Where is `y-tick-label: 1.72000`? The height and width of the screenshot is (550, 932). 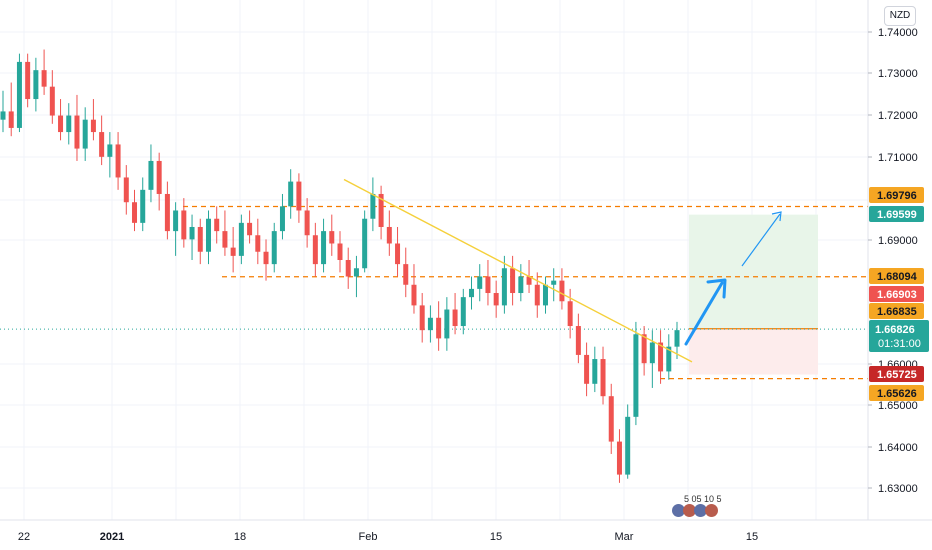
y-tick-label: 1.72000 is located at coordinates (898, 116).